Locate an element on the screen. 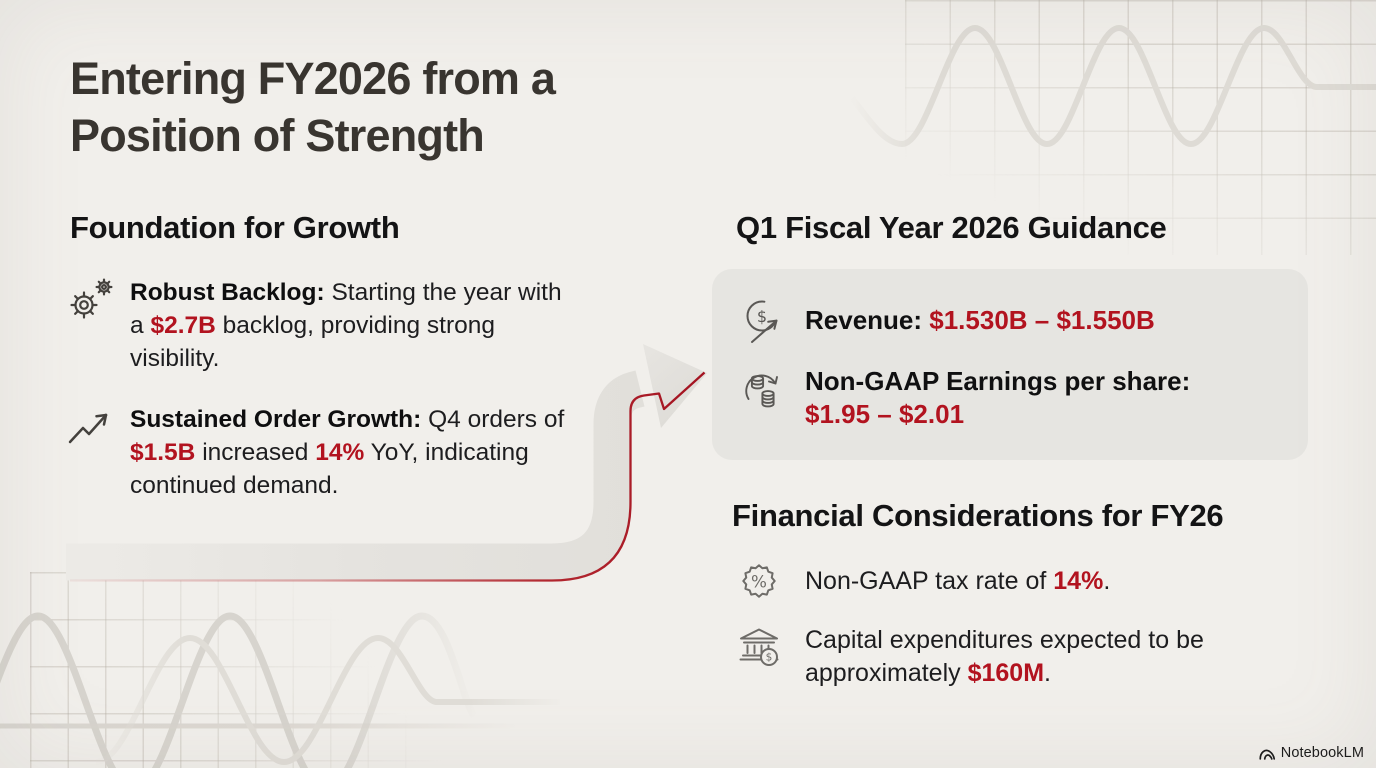  text-segment: Sustained Order Growth: is located at coordinates (276, 419).